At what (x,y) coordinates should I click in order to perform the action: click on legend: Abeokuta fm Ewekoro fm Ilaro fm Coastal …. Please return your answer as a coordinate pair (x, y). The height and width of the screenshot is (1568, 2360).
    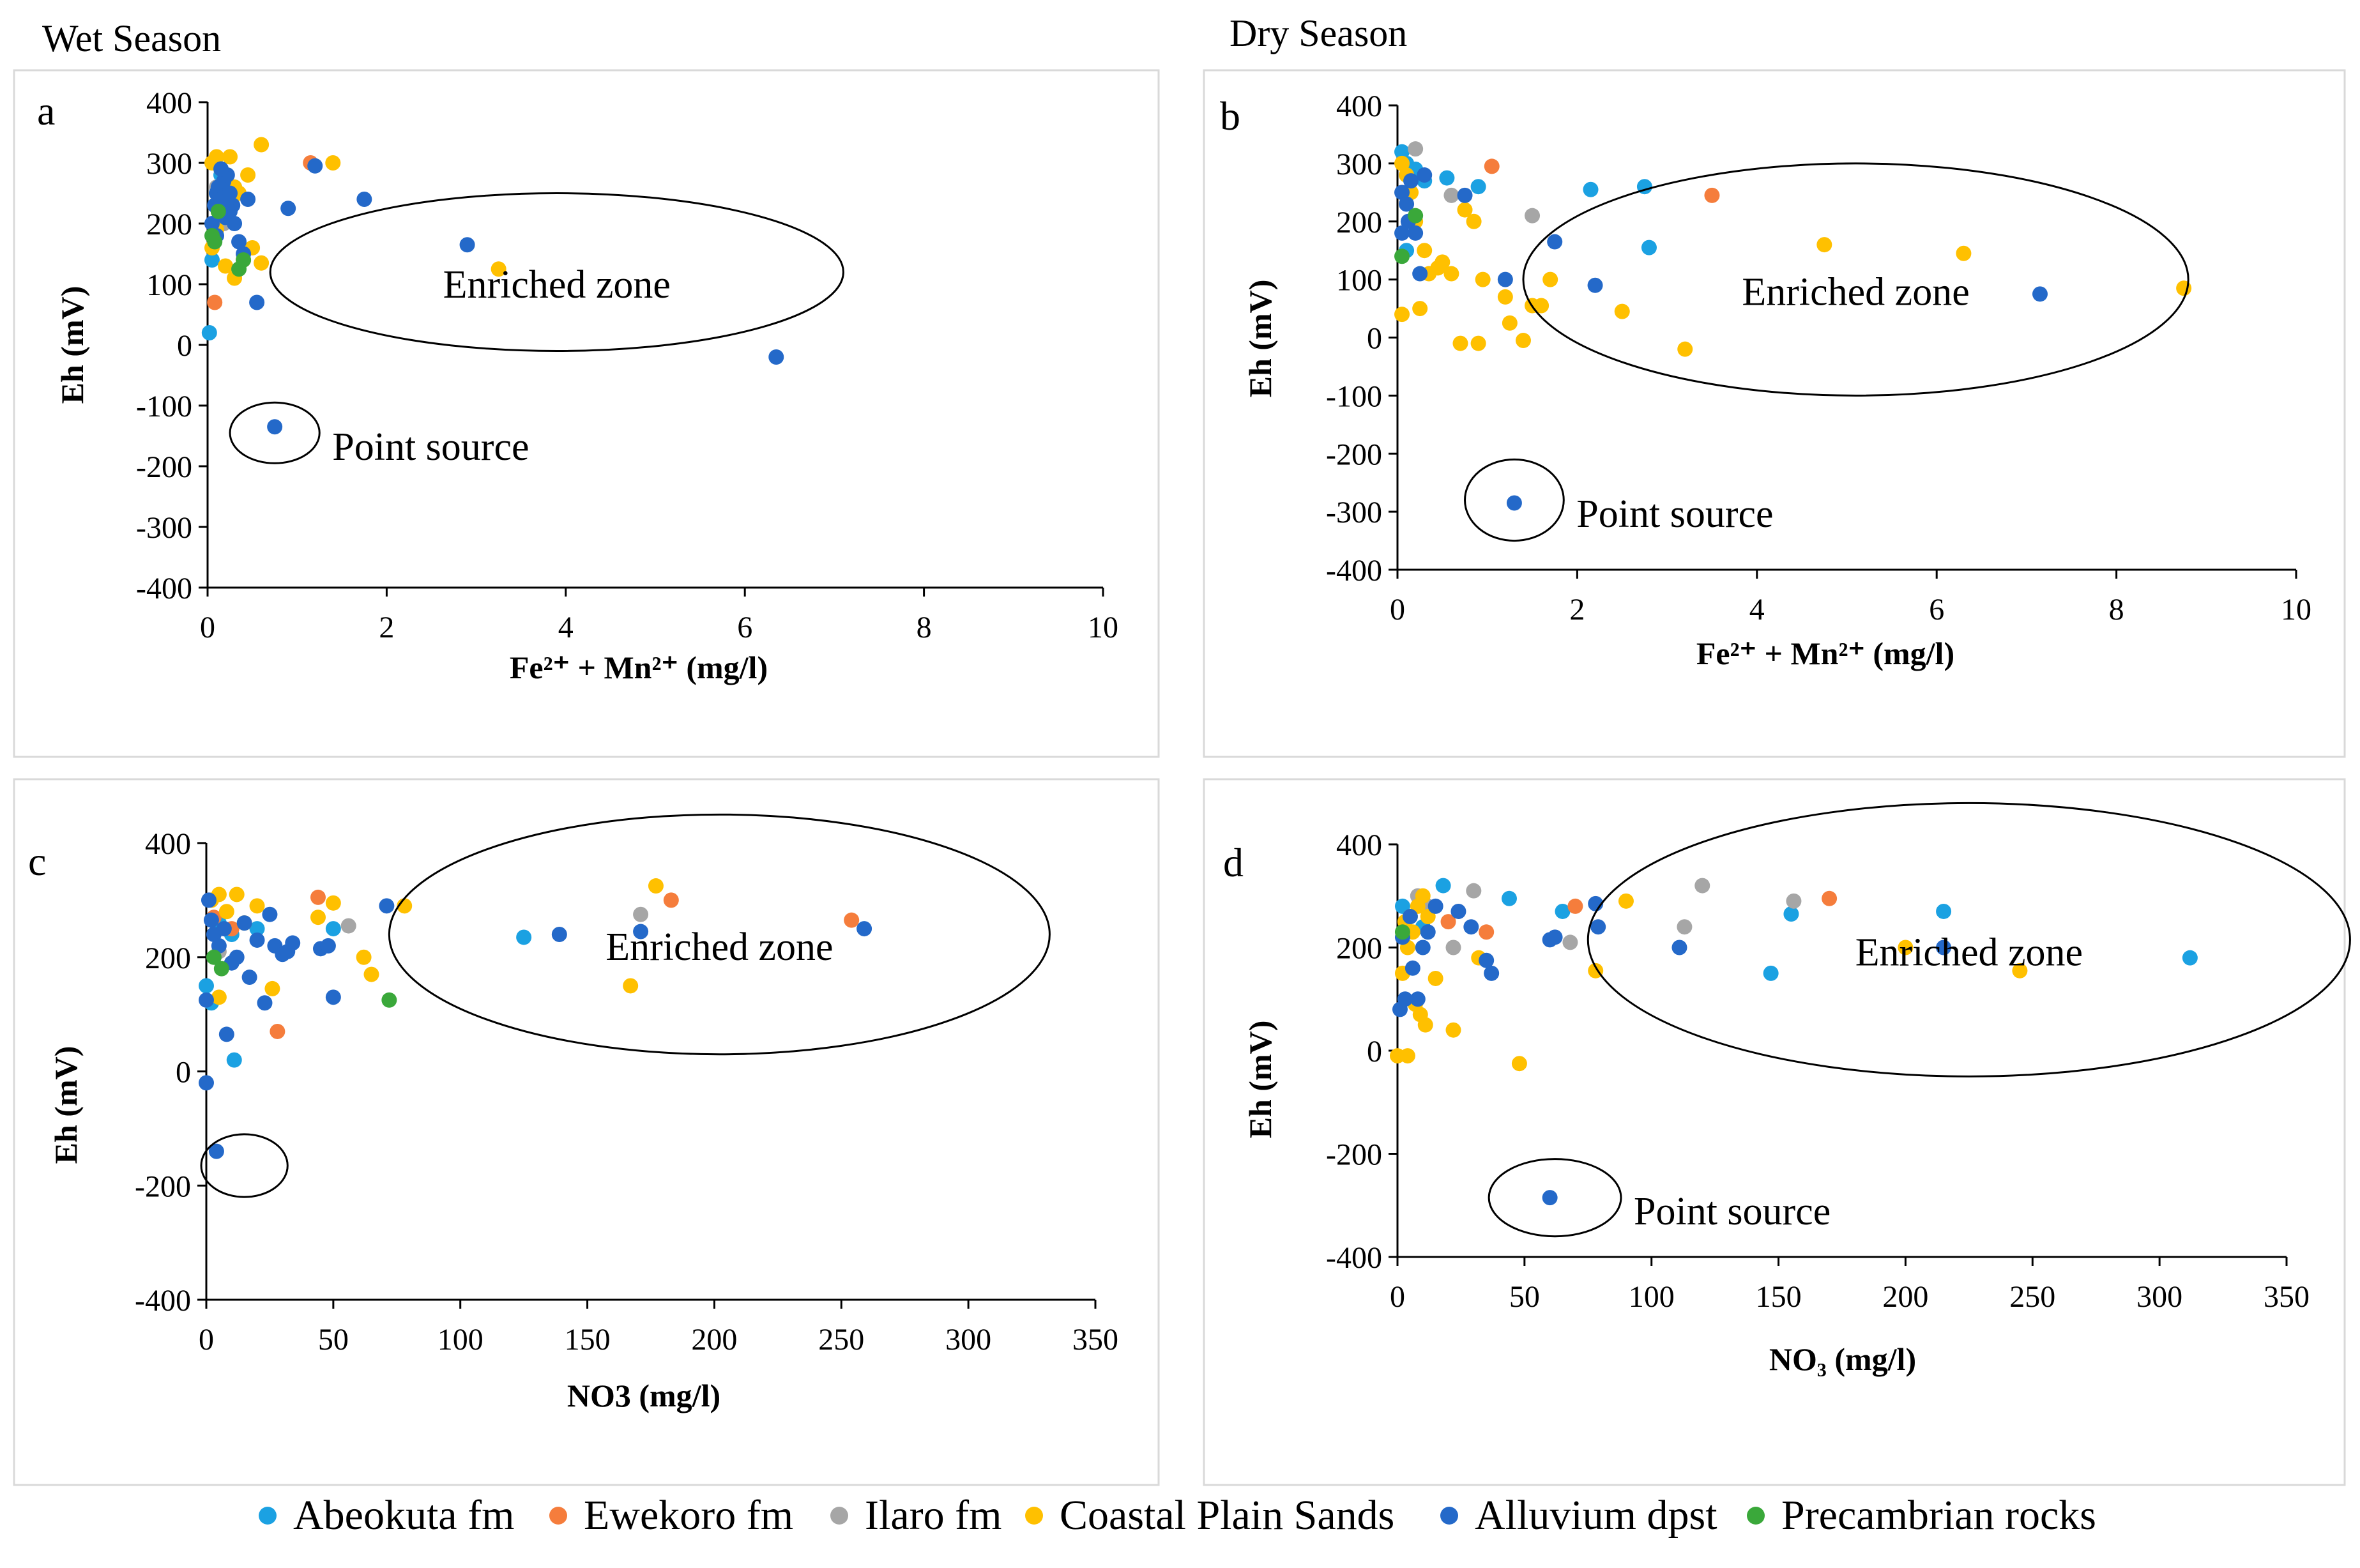
    Looking at the image, I should click on (1180, 1520).